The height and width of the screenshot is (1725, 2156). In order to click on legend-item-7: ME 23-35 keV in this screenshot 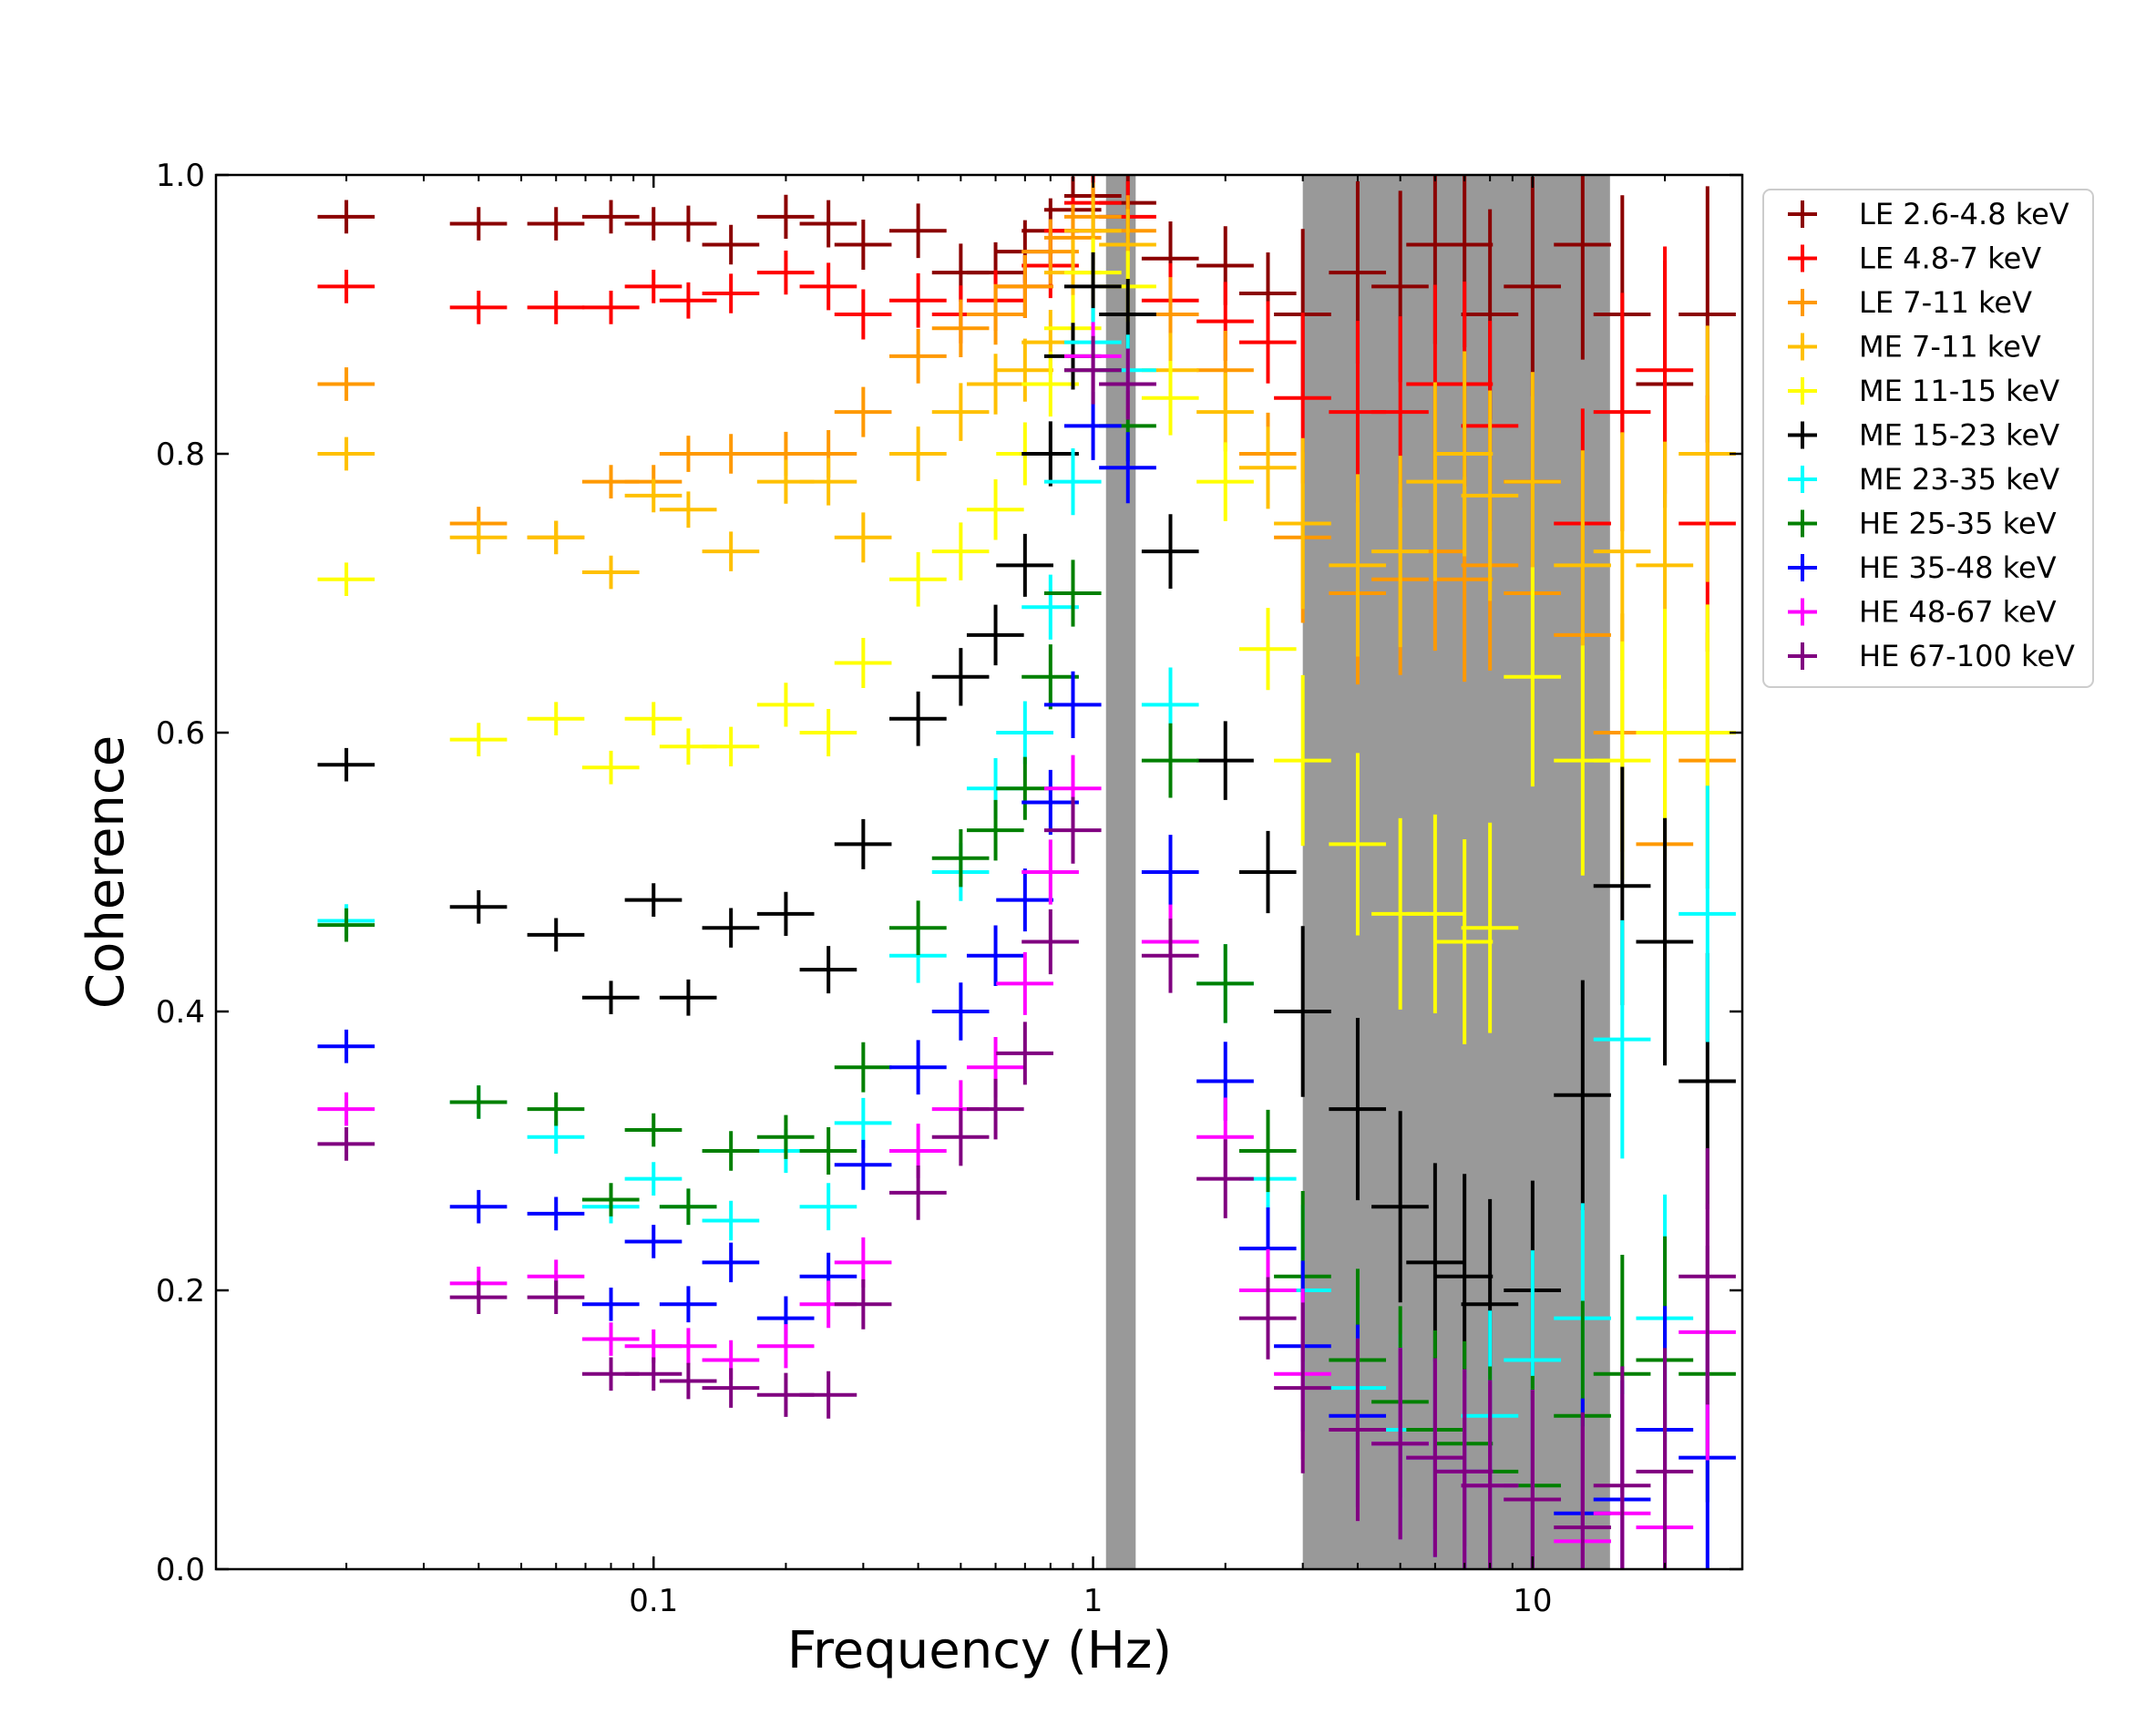, I will do `click(1923, 479)`.